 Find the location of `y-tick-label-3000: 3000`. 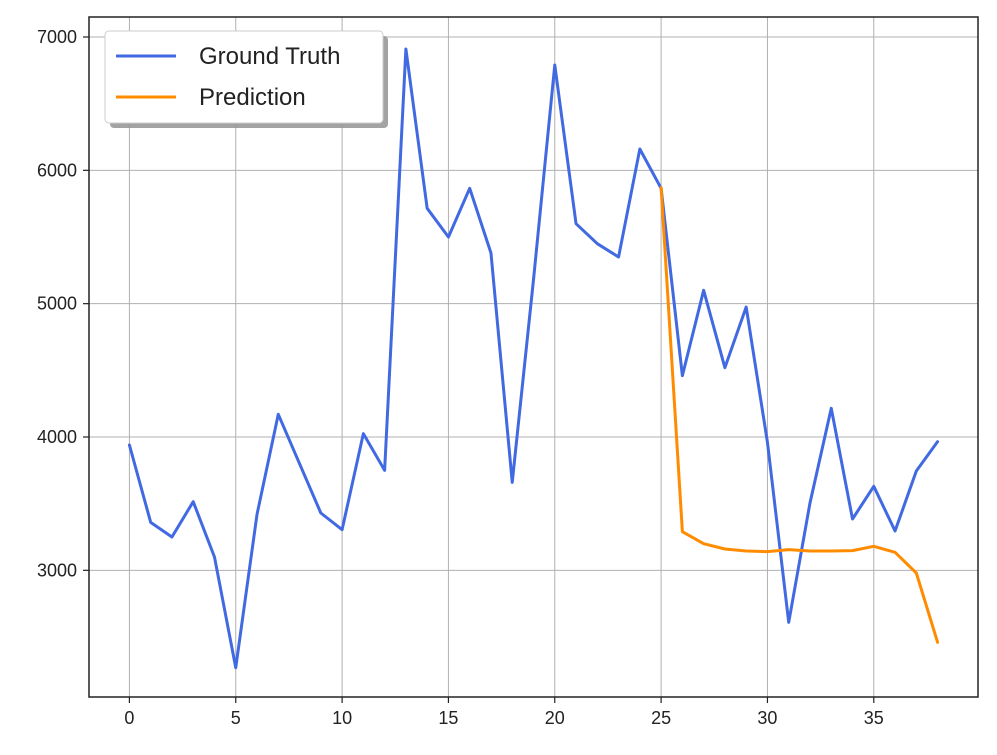

y-tick-label-3000: 3000 is located at coordinates (57, 570).